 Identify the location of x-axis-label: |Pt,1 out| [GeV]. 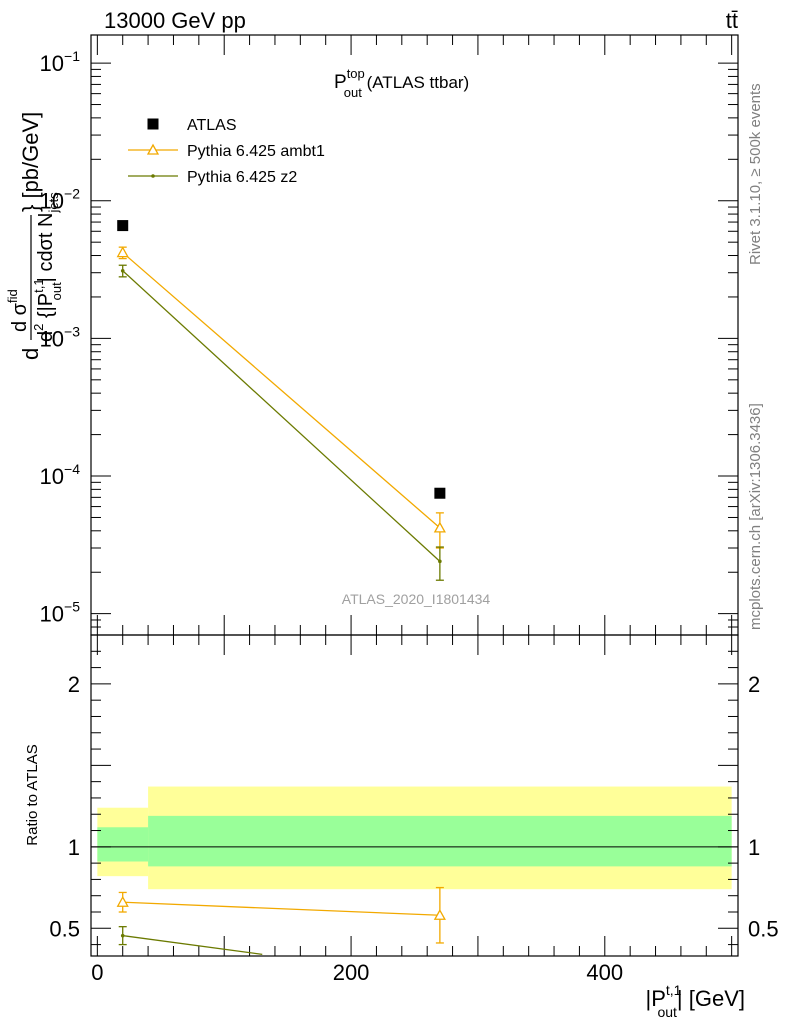
(695, 1001).